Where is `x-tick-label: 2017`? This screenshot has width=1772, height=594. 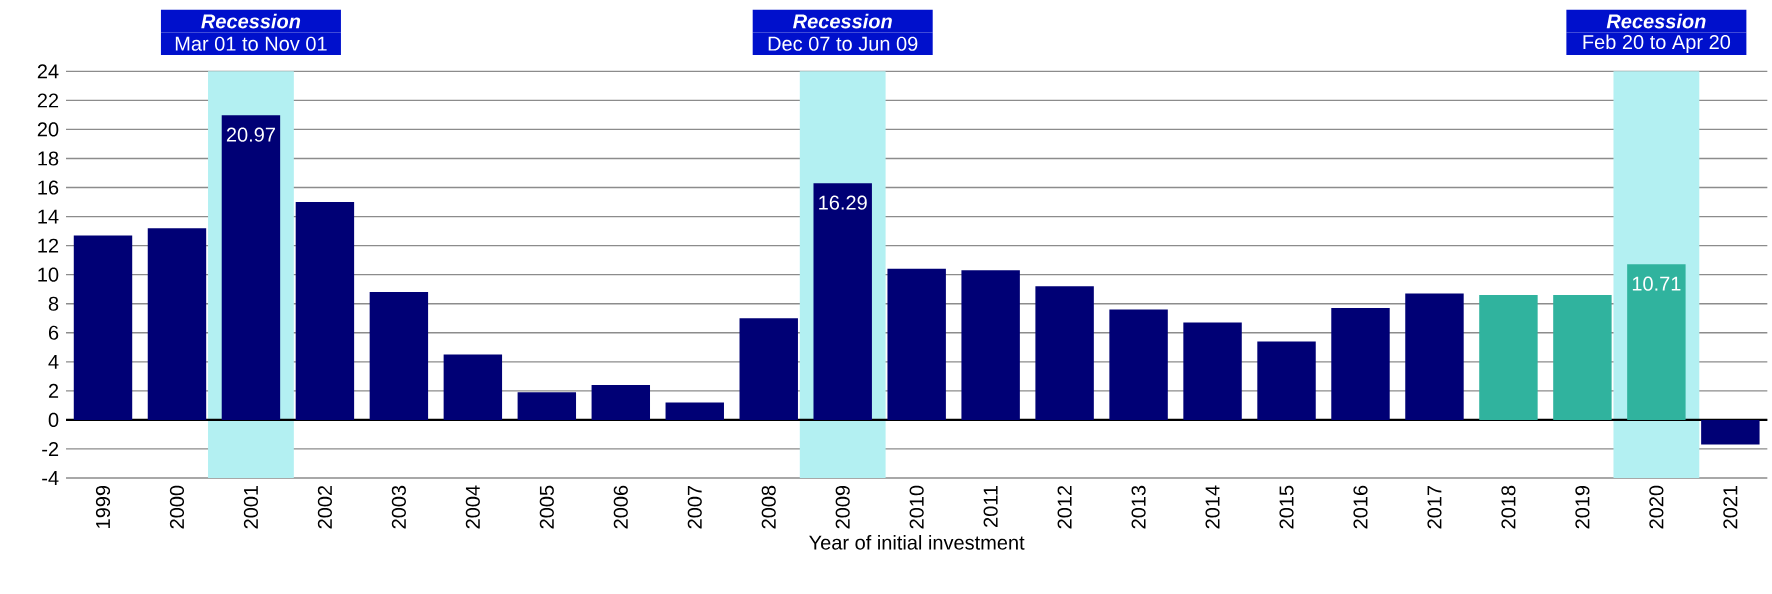
x-tick-label: 2017 is located at coordinates (1434, 507).